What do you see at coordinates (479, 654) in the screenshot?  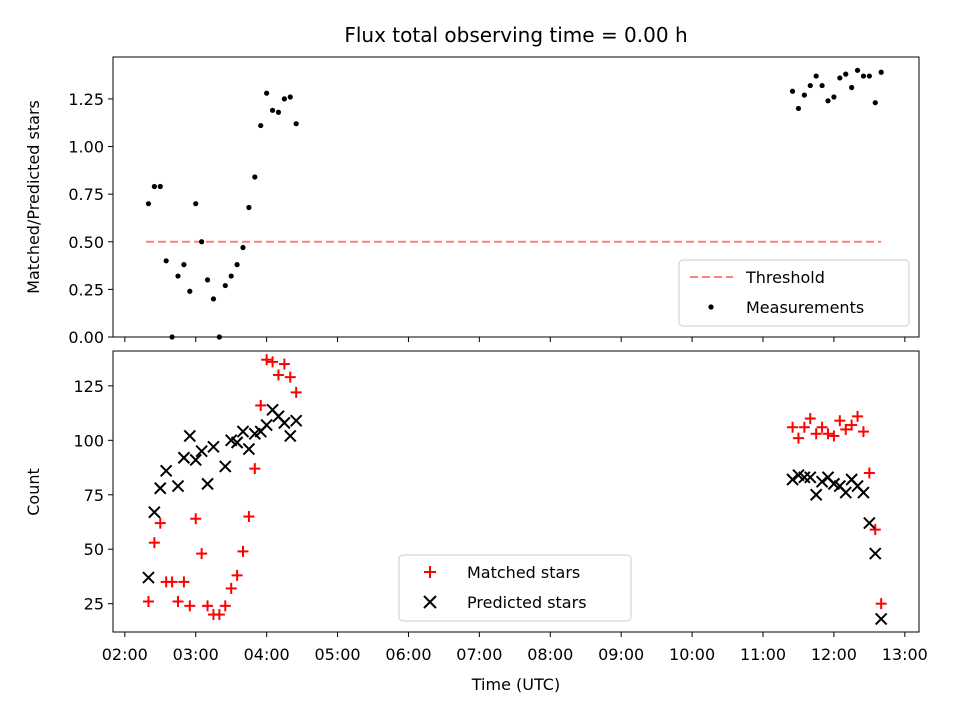 I see `bottom-xtick-label: 07:00` at bounding box center [479, 654].